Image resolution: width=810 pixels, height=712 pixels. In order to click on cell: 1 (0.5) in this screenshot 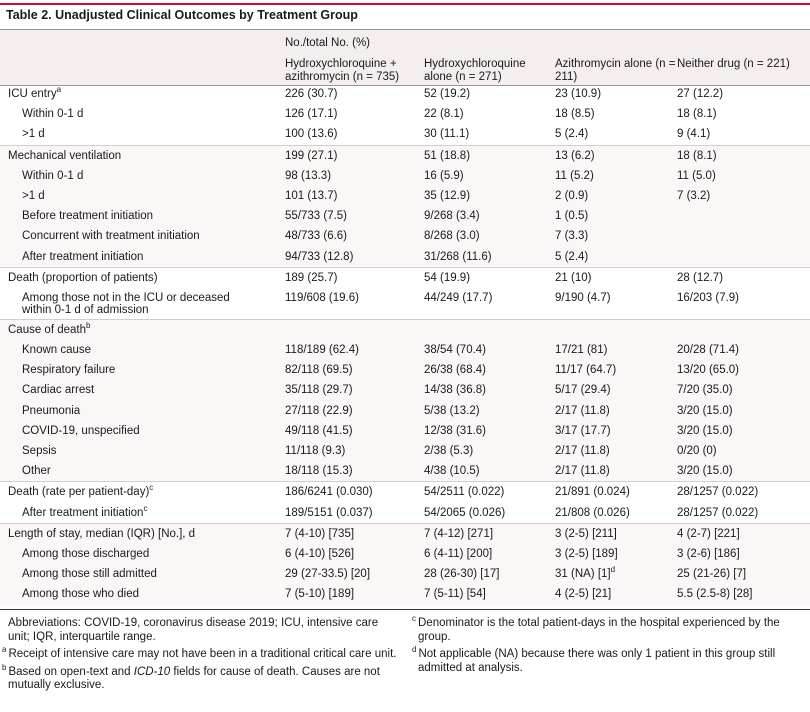, I will do `click(572, 216)`.